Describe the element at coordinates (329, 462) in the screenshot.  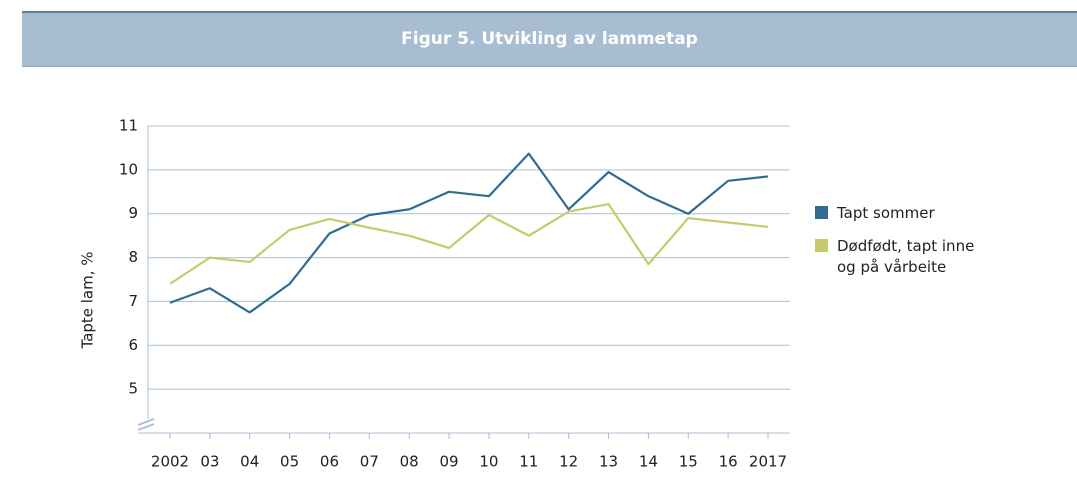
I see `x-tick-label: 06` at that location.